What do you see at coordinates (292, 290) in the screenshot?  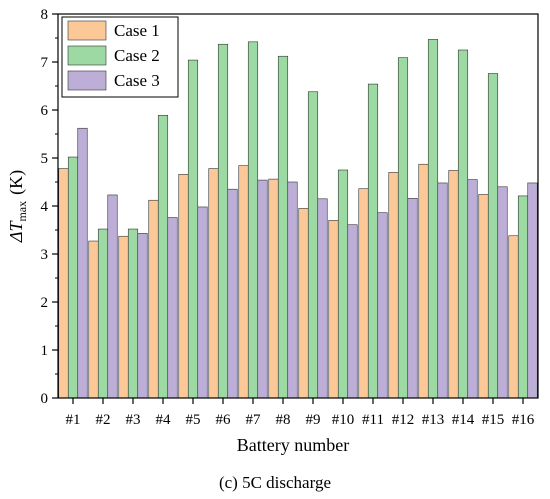 I see `bar-case-3-n8` at bounding box center [292, 290].